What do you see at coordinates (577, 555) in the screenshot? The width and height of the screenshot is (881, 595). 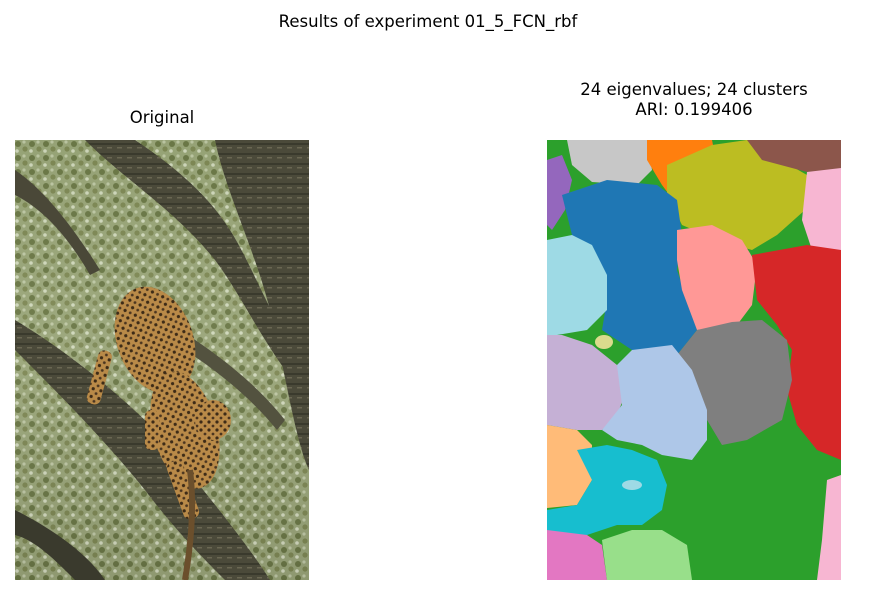 I see `cluster-pink` at bounding box center [577, 555].